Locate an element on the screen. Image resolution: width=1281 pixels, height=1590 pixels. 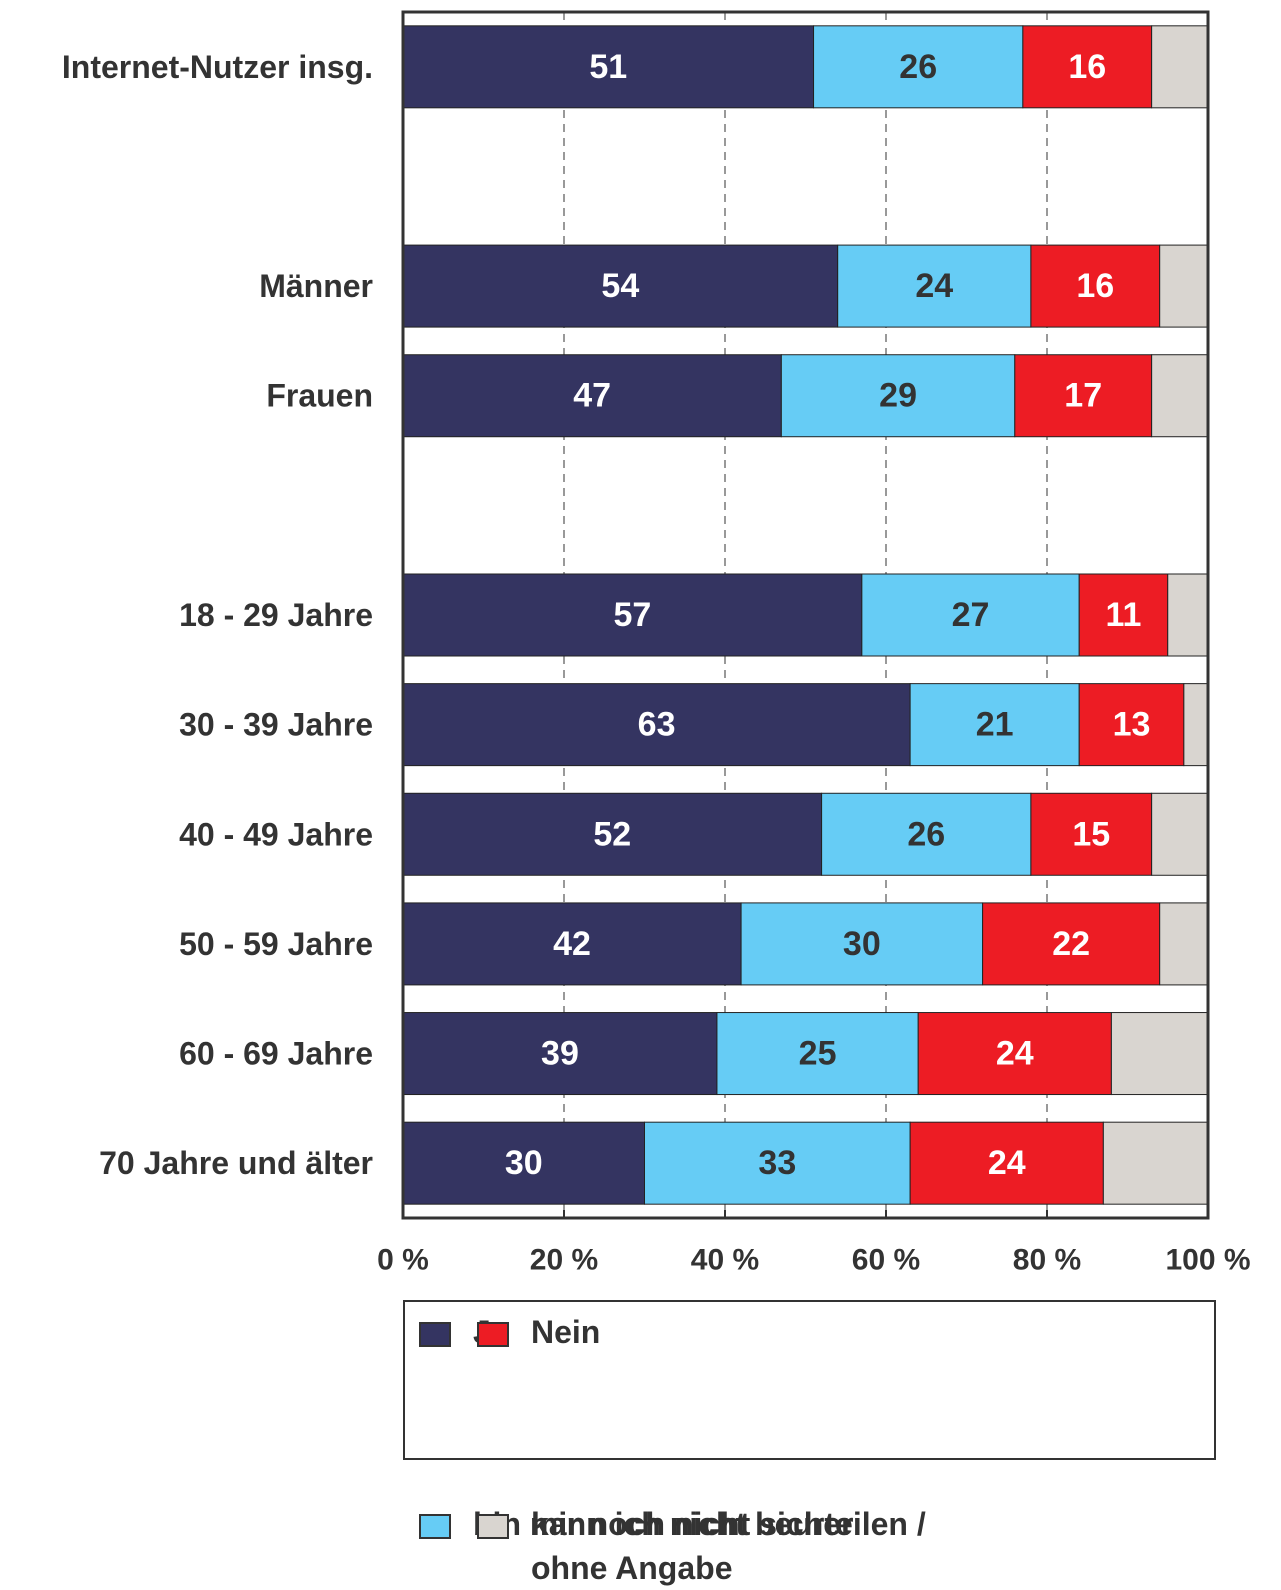
category-label: 60 - 69 Jahre is located at coordinates (276, 1054).